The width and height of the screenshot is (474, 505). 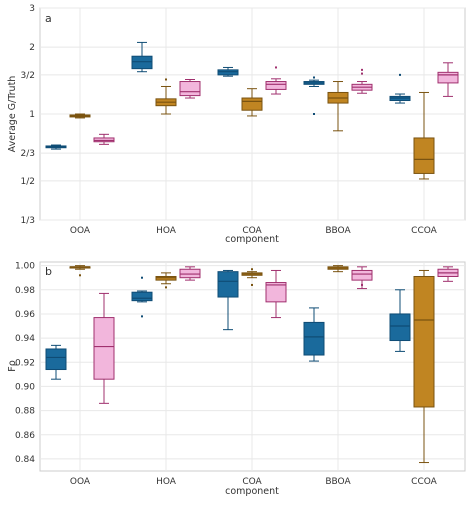 I want to click on panel-a-xlabel: component, so click(x=252, y=239).